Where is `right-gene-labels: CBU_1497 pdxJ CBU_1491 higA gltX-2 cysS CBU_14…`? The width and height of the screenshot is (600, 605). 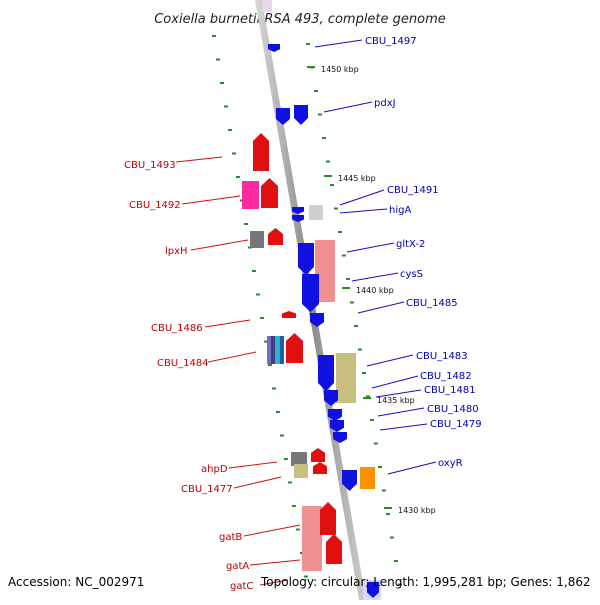 right-gene-labels: CBU_1497 pdxJ CBU_1491 higA gltX-2 cysS CBU_14… is located at coordinates (423, 252).